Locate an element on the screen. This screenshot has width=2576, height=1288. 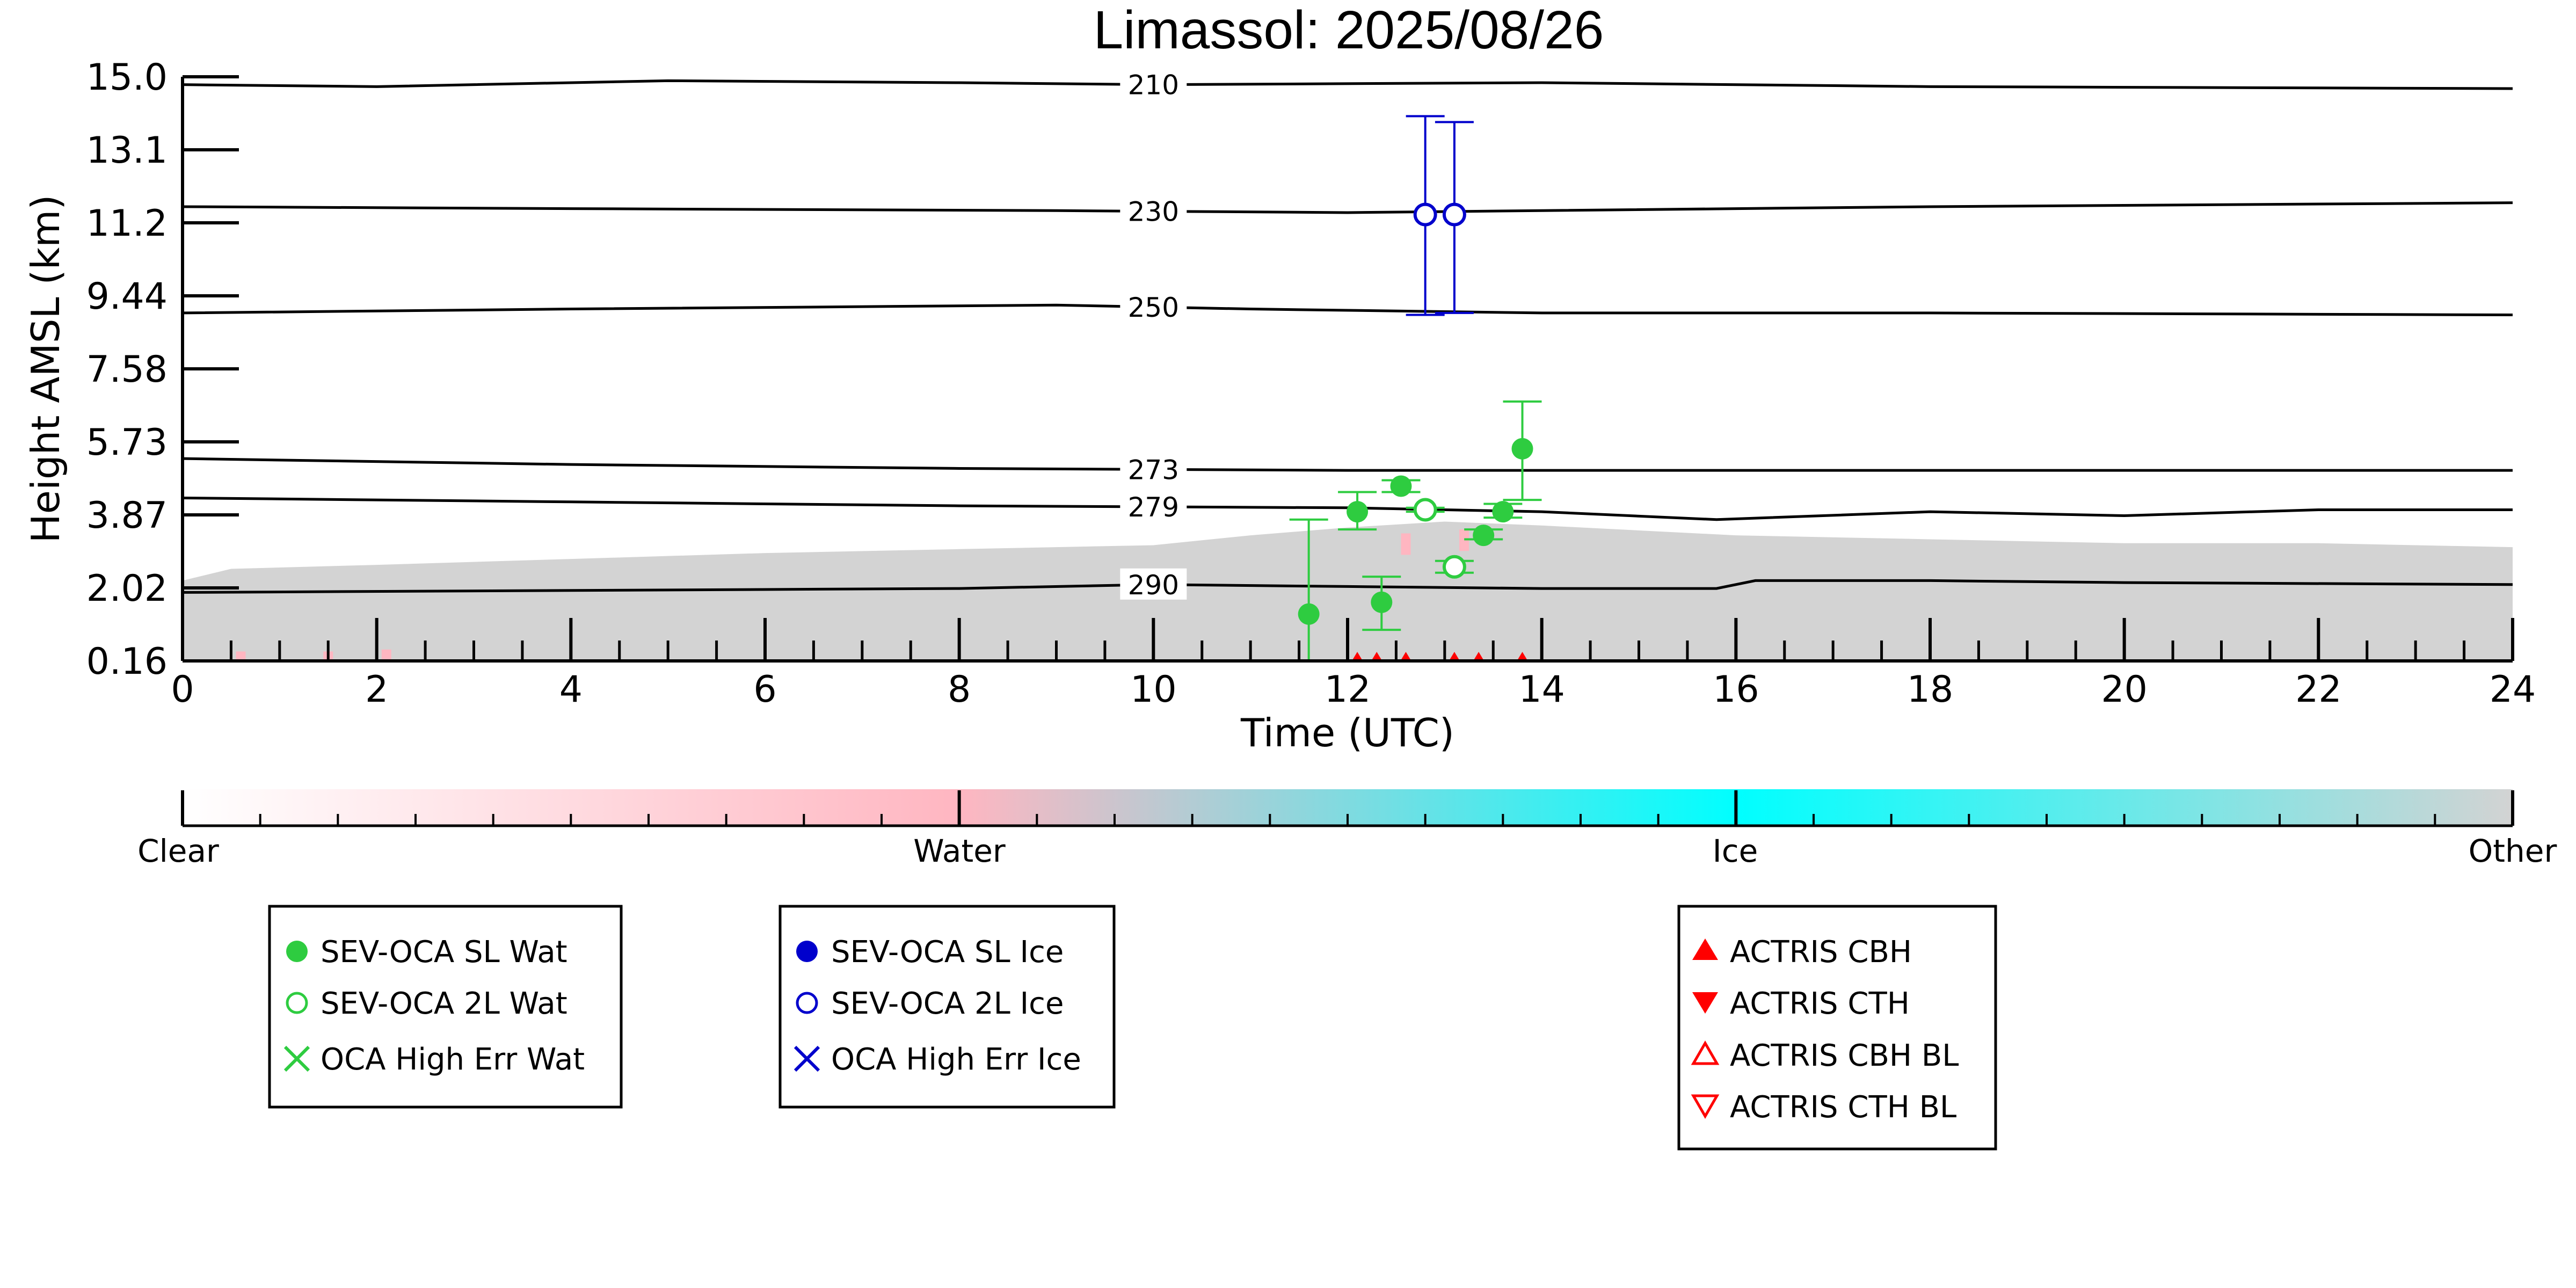
isotherm-label-290: 290 is located at coordinates (1153, 585).